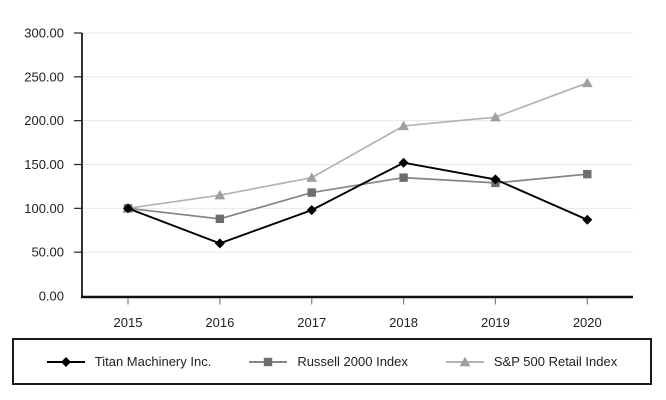  What do you see at coordinates (44, 120) in the screenshot?
I see `axis-tick-label: 200.00` at bounding box center [44, 120].